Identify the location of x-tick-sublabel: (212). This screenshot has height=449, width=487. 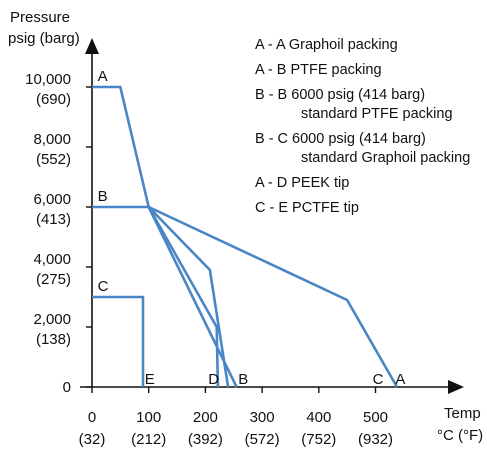
(148, 439).